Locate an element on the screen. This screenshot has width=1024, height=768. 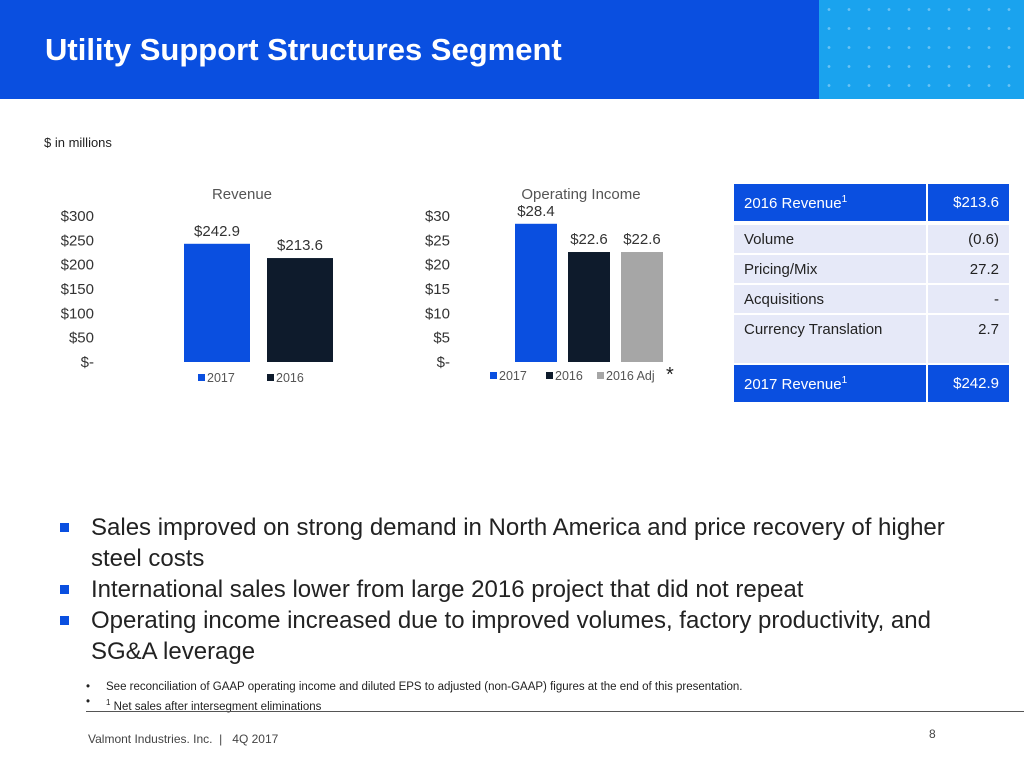
bridge-footer-sup: 1 is located at coordinates (844, 380).